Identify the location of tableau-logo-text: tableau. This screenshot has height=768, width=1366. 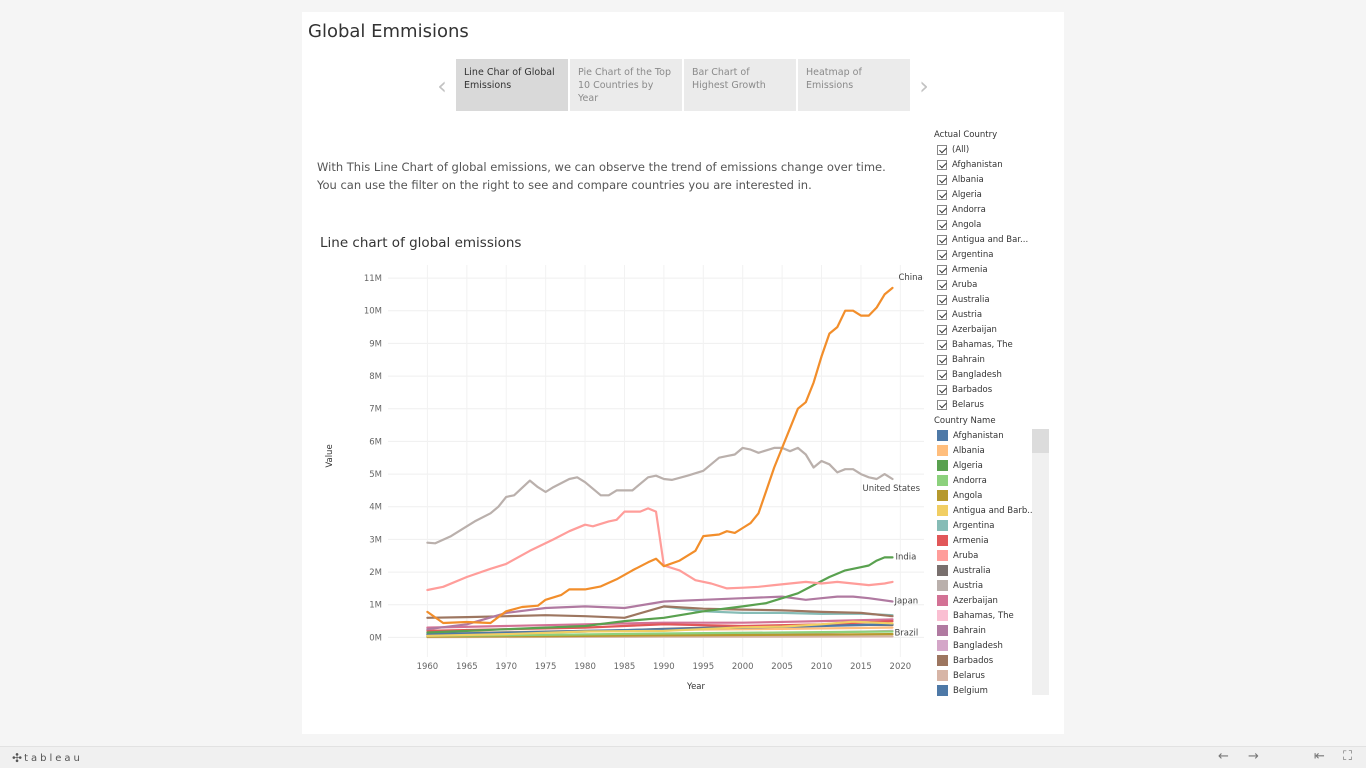
(53, 758).